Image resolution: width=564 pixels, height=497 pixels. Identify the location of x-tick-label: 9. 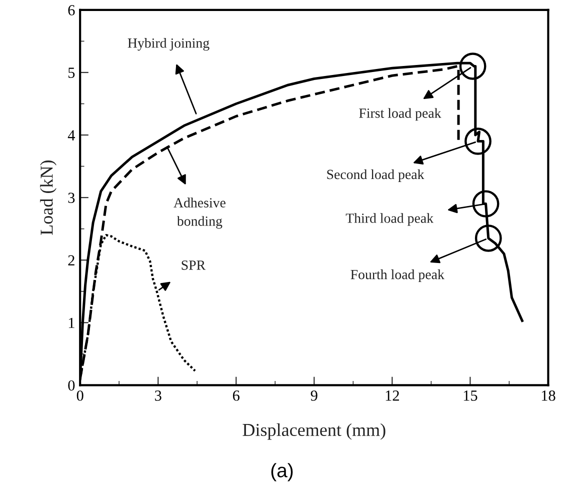
(314, 395).